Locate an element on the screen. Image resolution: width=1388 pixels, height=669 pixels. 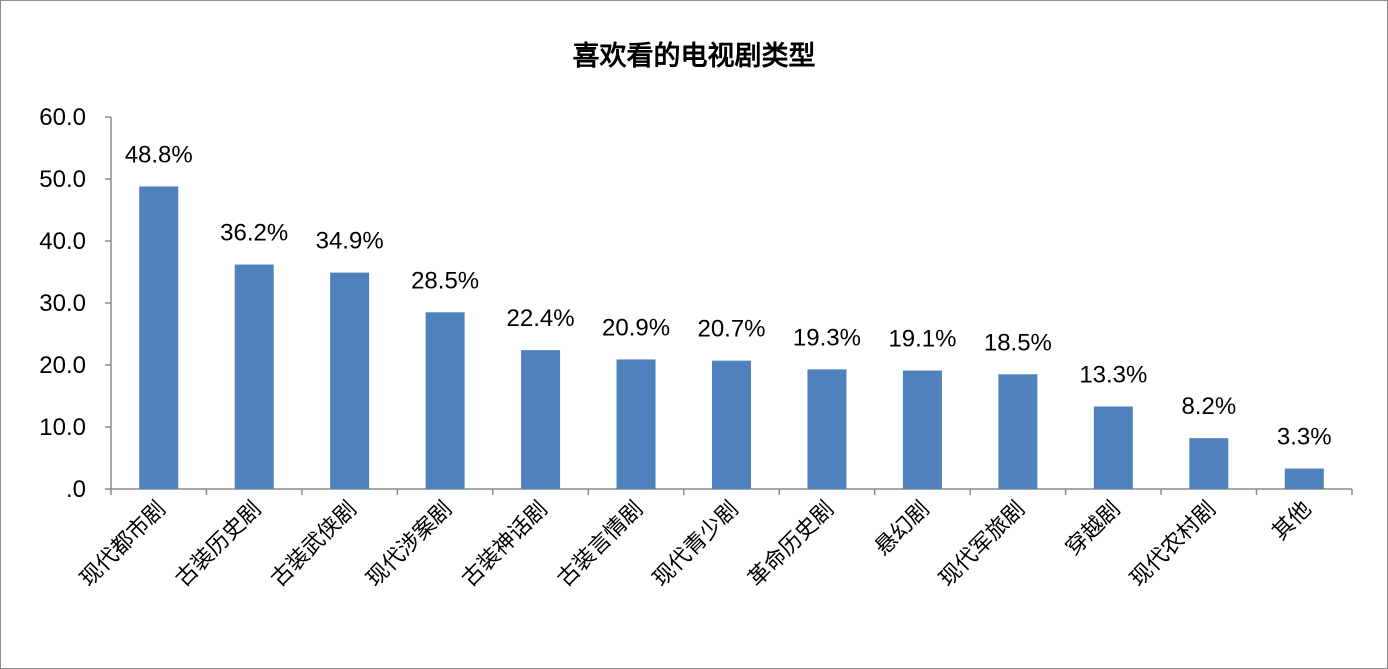
category-label: 革命历史剧 is located at coordinates (791, 544).